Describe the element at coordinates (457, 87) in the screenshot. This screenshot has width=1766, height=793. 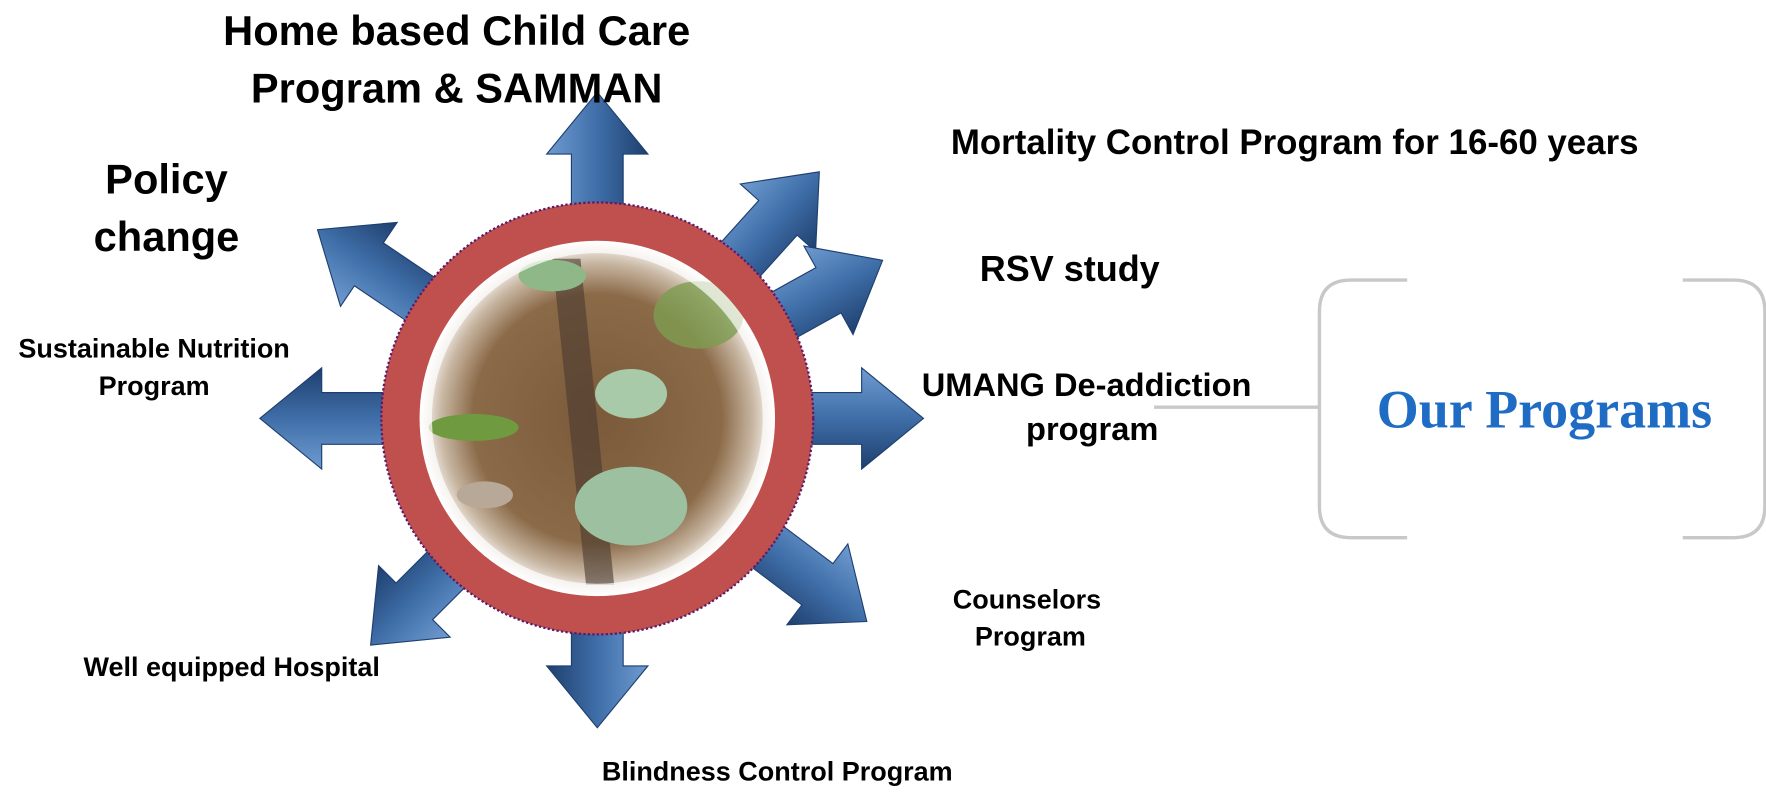
I see `program-label: Program & SAMMAN` at that location.